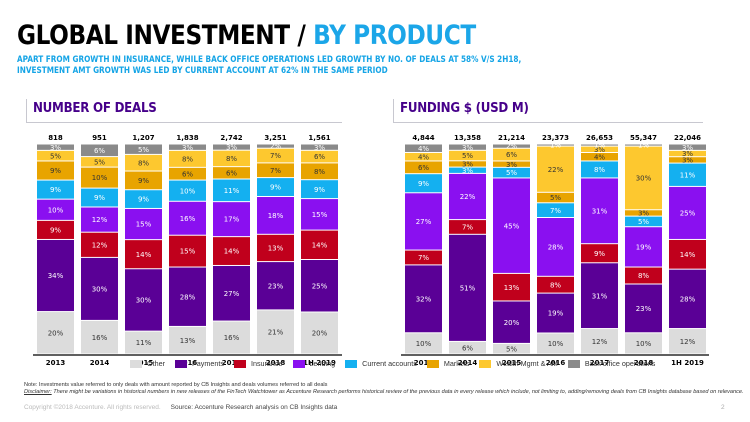 This screenshot has height=422, width=750. Describe the element at coordinates (144, 301) in the screenshot. I see `data-label: 30%` at that location.